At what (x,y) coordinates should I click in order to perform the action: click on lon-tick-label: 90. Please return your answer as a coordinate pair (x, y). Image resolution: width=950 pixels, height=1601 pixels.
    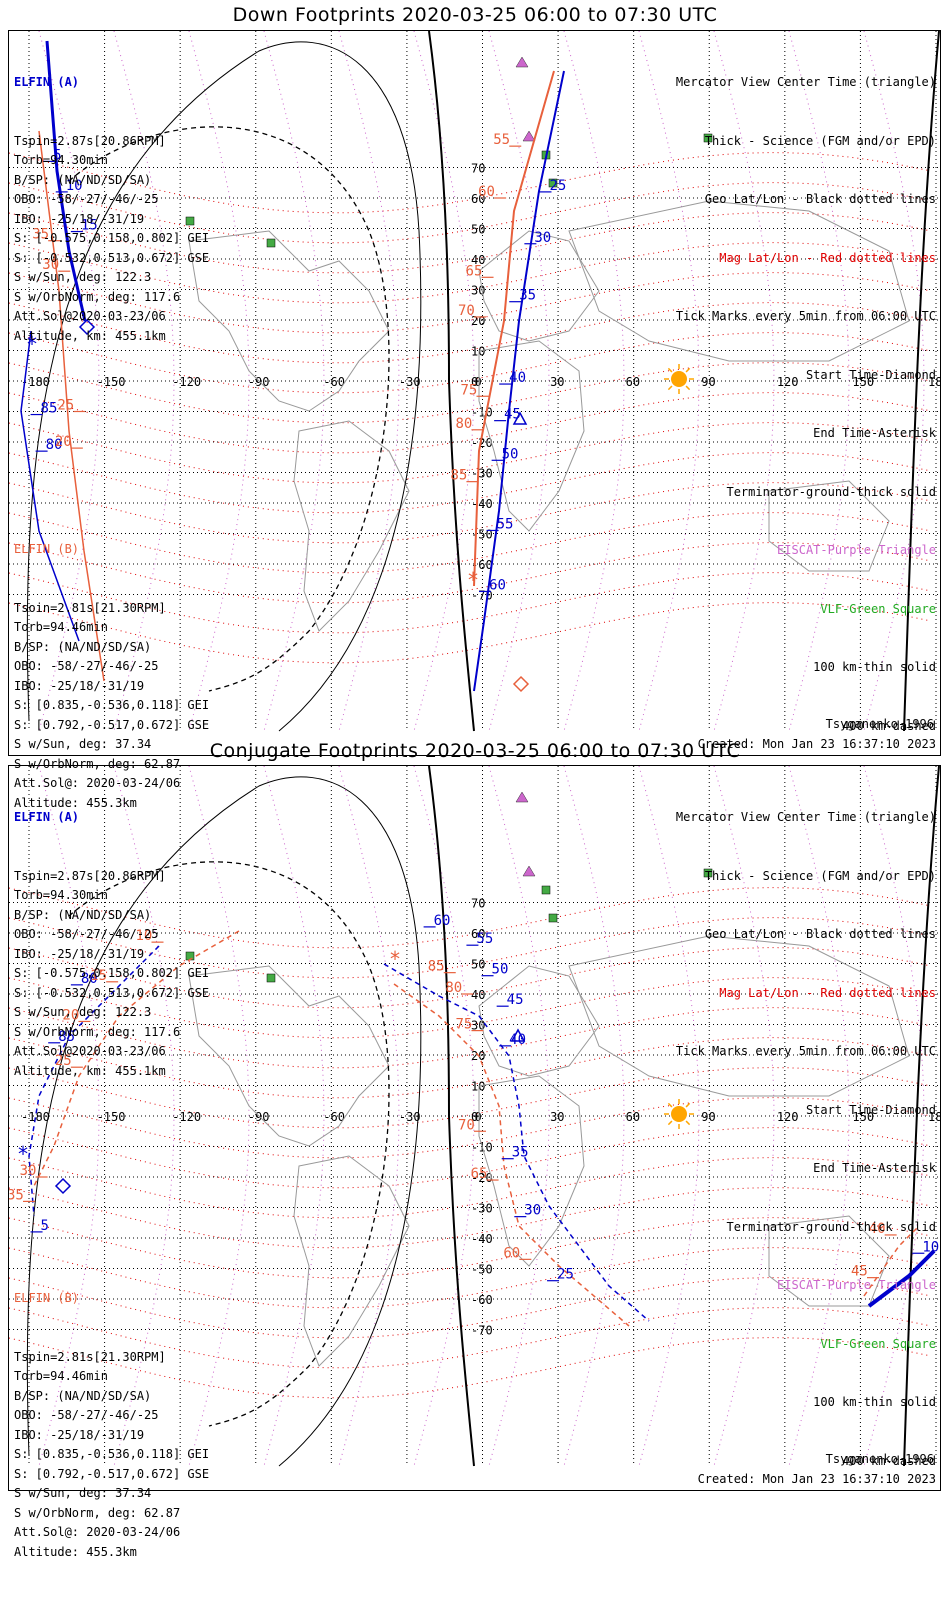
    Looking at the image, I should click on (708, 382).